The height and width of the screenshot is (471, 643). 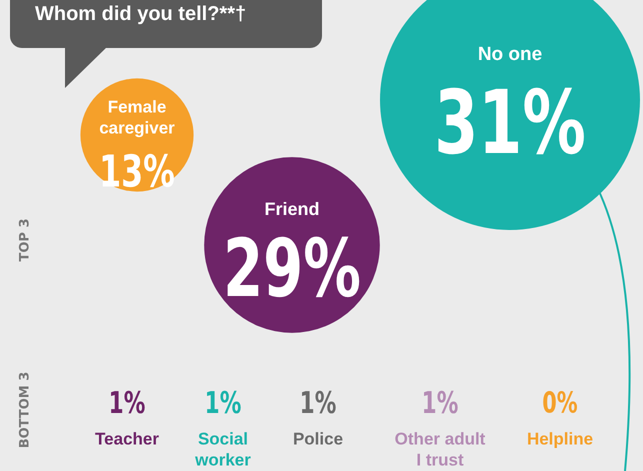 What do you see at coordinates (510, 123) in the screenshot?
I see `data-label: 31%` at bounding box center [510, 123].